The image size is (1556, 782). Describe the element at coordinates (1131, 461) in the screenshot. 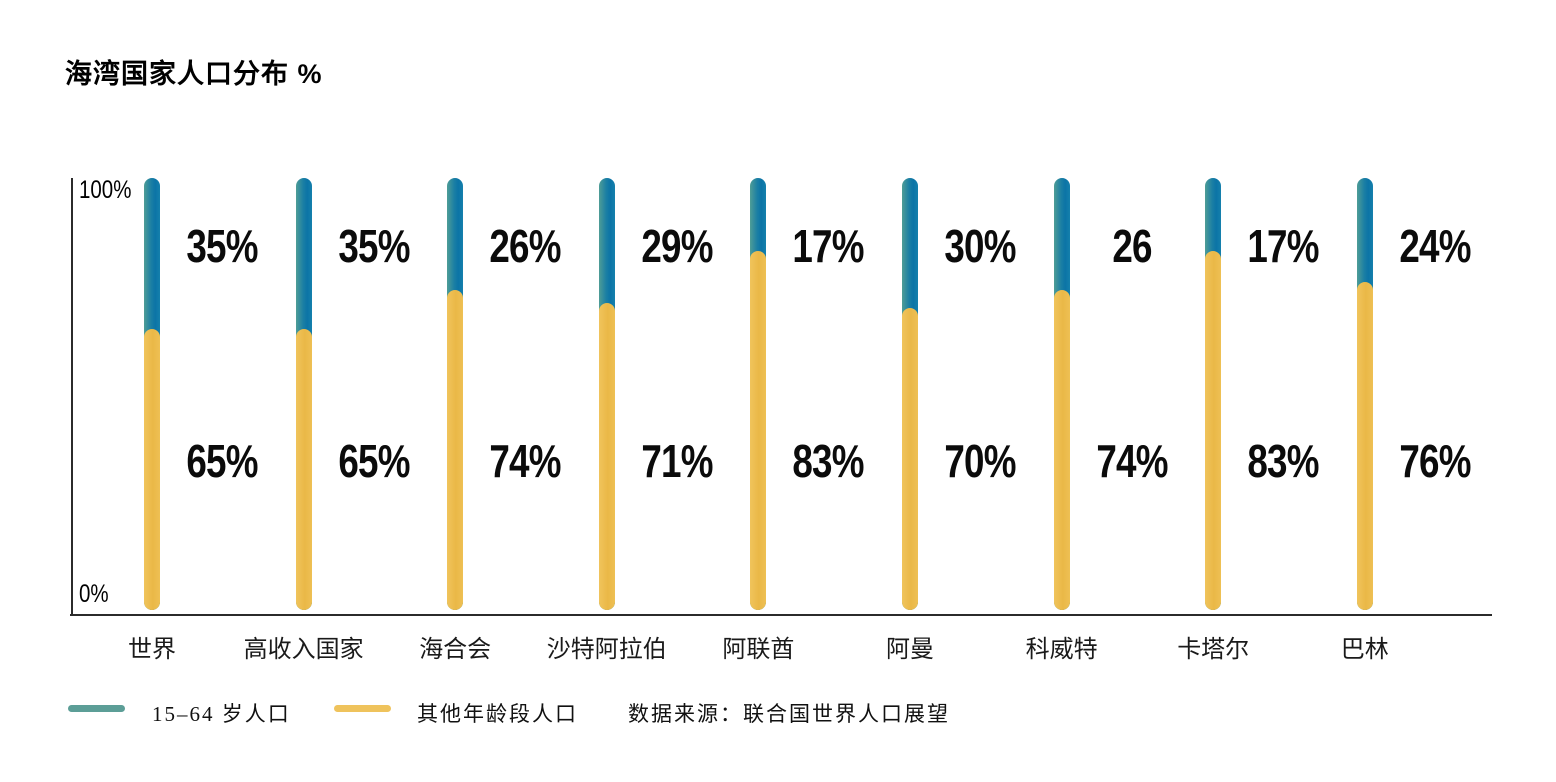

I see `value-label-bottom-7: 74%` at that location.